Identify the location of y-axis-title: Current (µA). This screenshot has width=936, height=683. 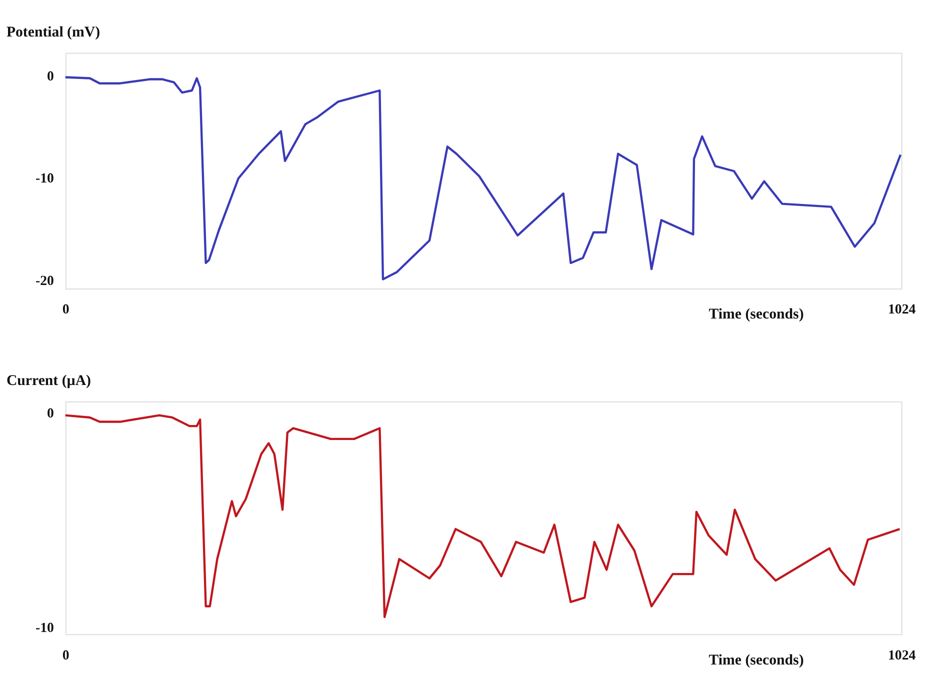
(49, 381).